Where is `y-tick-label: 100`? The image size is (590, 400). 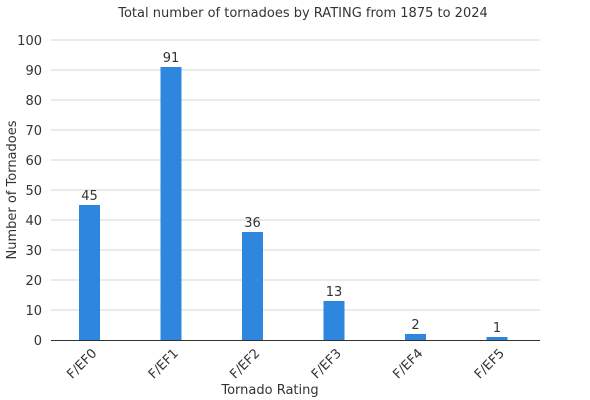
y-tick-label: 100 is located at coordinates (29, 41).